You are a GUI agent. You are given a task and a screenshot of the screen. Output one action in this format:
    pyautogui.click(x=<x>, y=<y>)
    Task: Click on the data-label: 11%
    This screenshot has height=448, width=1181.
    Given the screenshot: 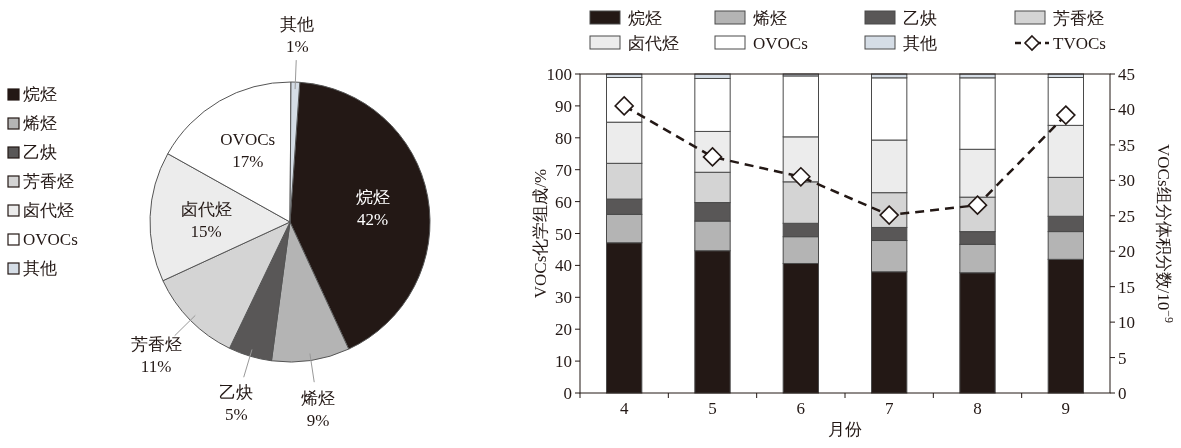 What is the action you would take?
    pyautogui.click(x=156, y=366)
    